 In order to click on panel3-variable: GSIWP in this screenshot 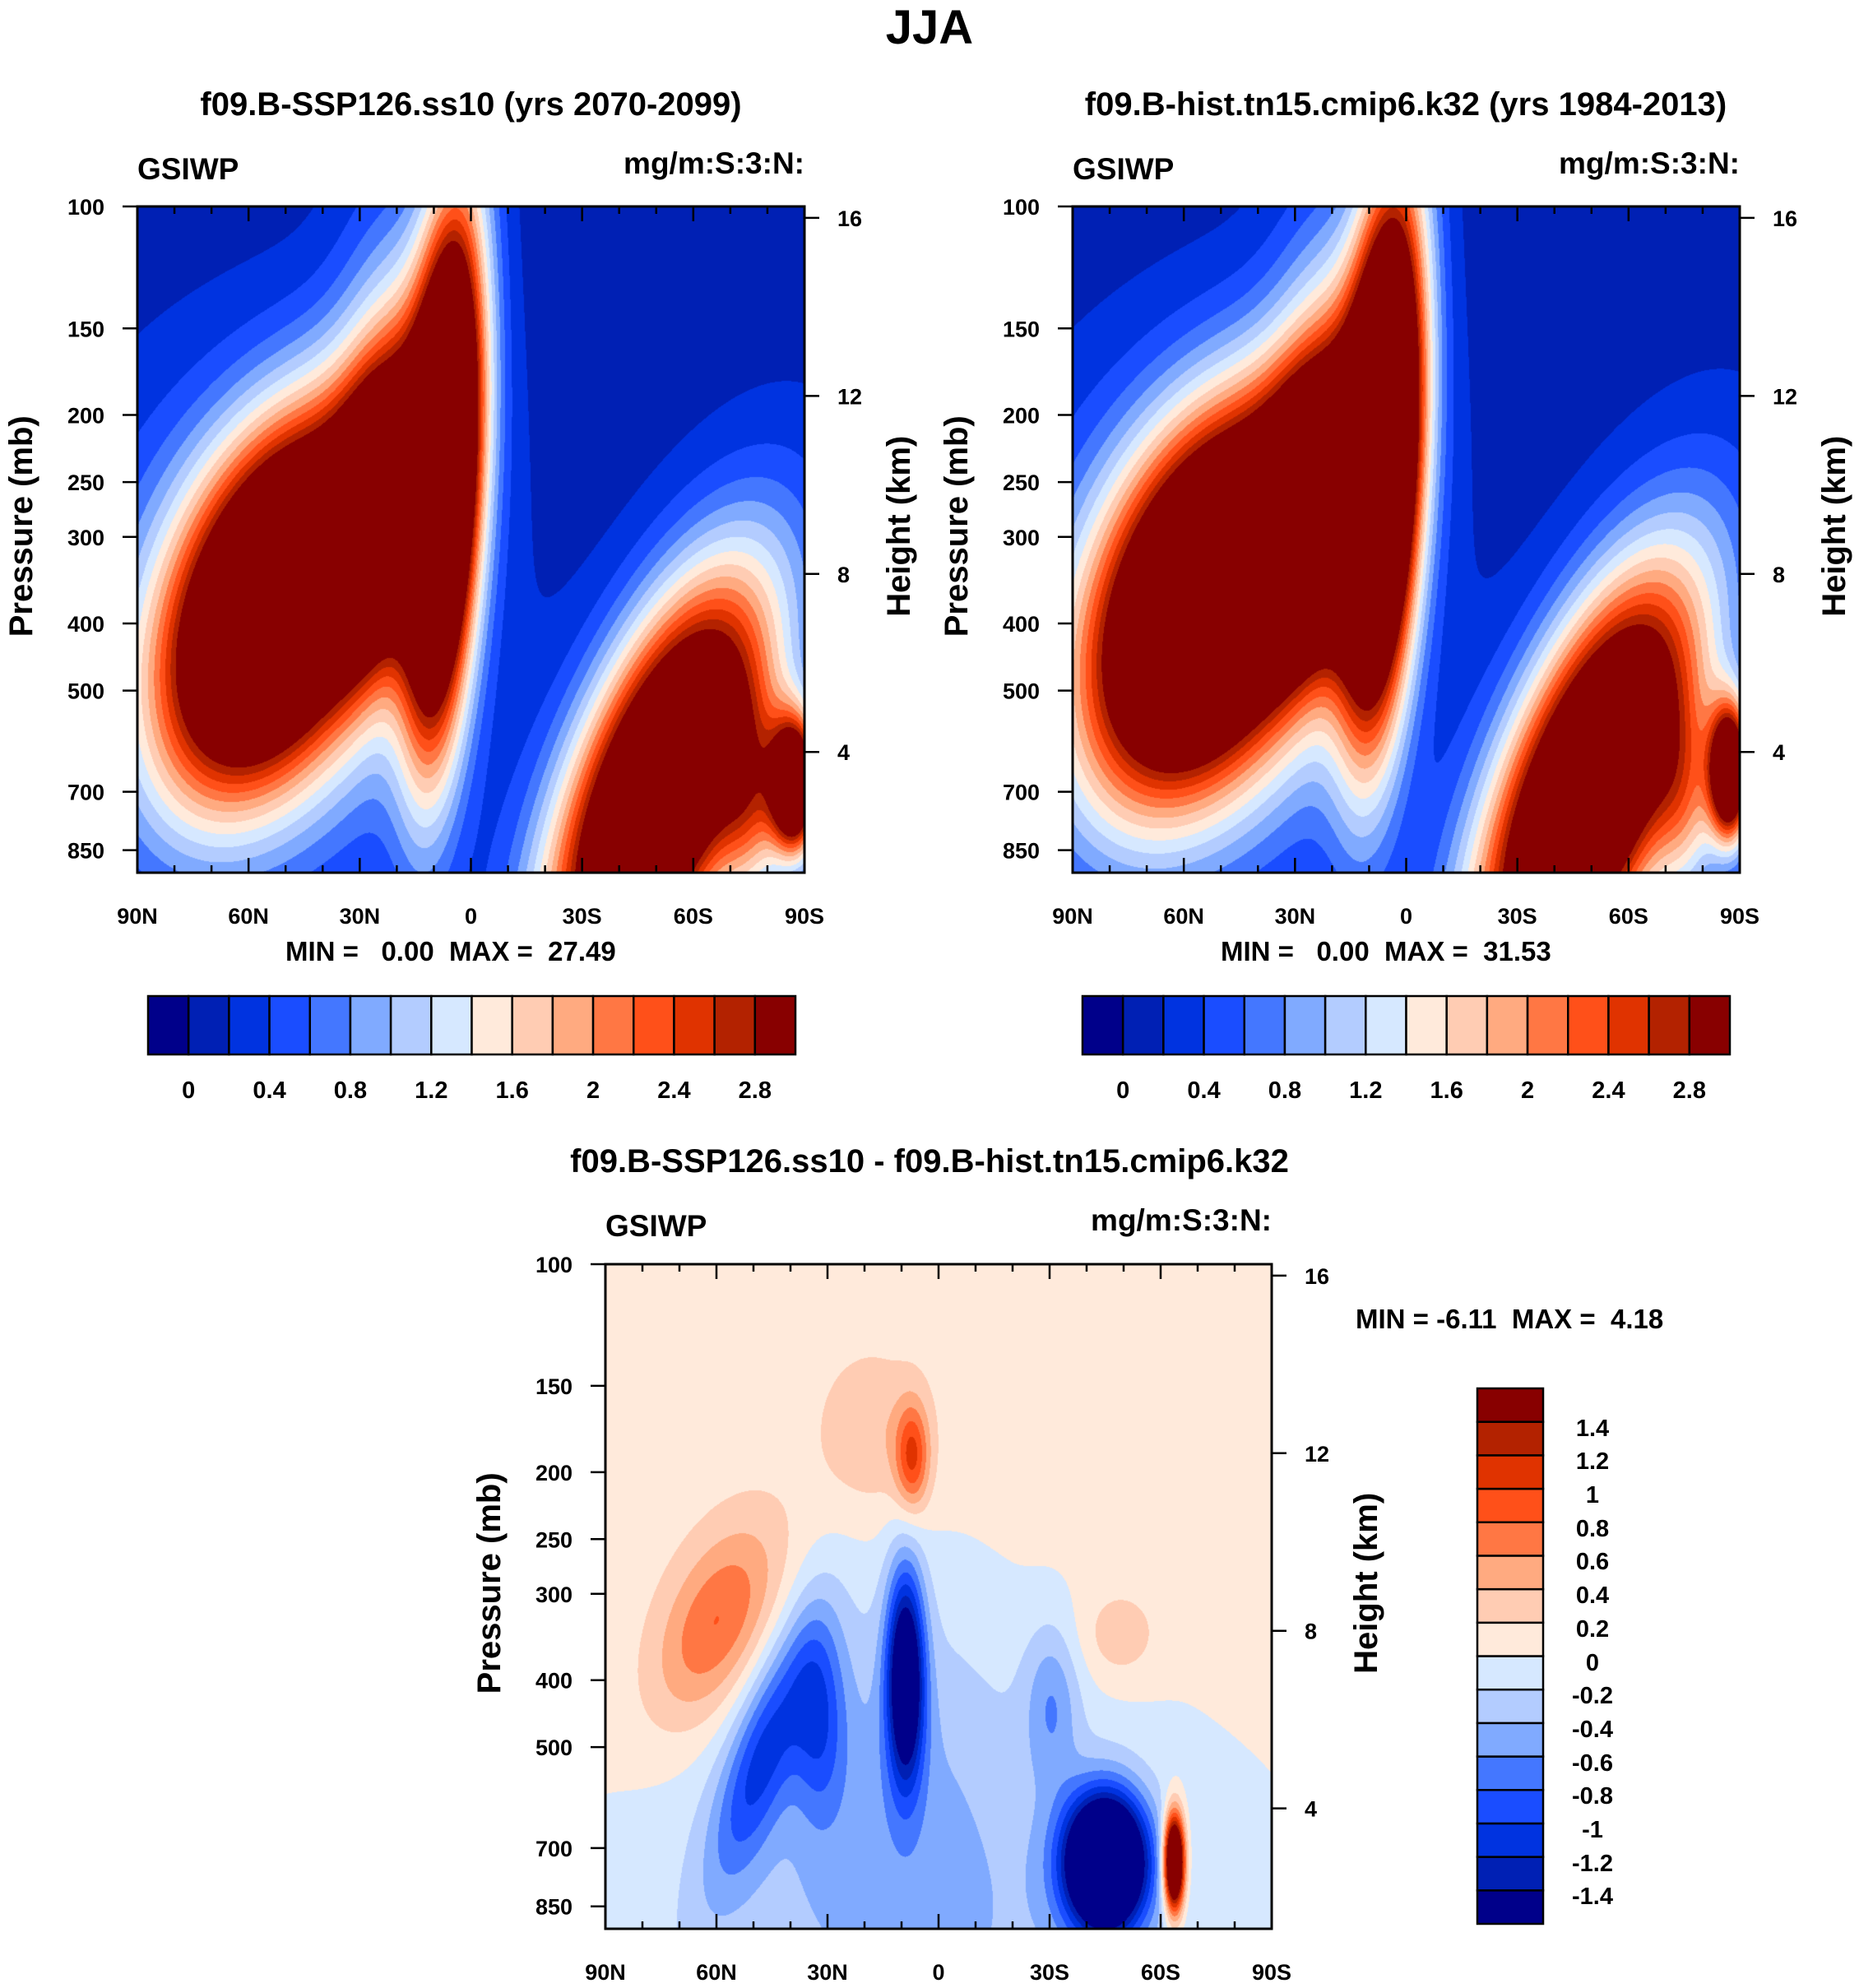, I will do `click(656, 1226)`.